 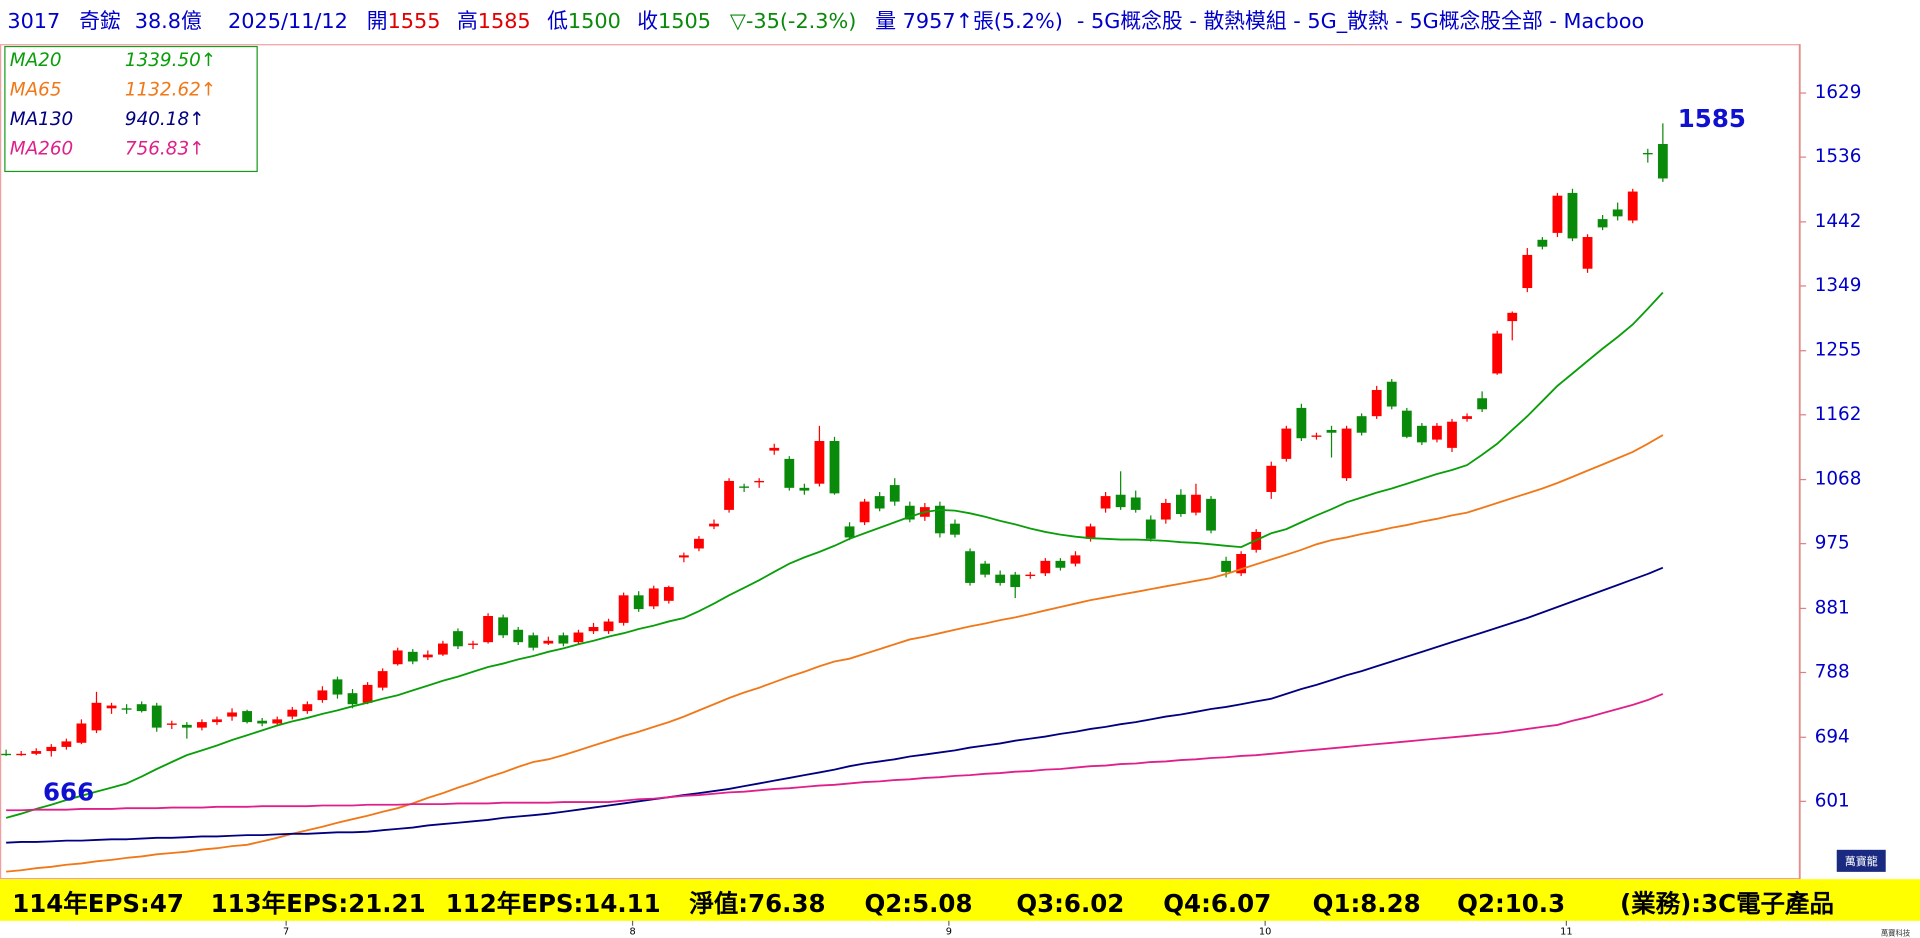 I want to click on footer-item: Q2:5.08, so click(x=918, y=903).